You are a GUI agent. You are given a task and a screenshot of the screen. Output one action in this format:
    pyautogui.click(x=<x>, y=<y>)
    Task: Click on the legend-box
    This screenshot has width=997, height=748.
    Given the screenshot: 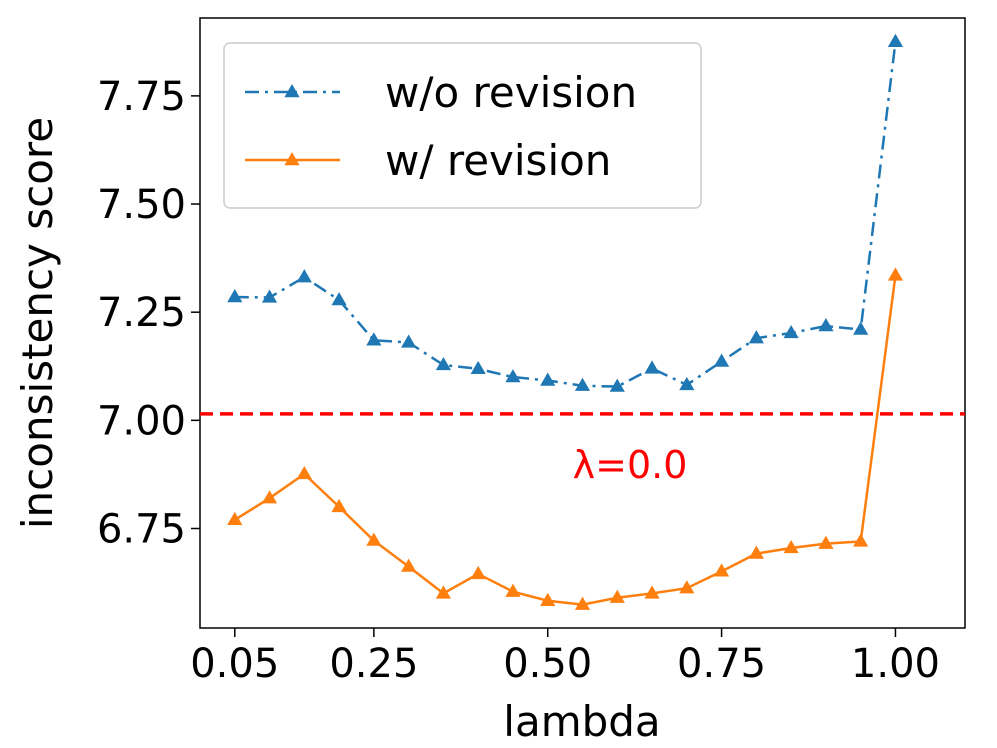 What is the action you would take?
    pyautogui.click(x=462, y=125)
    